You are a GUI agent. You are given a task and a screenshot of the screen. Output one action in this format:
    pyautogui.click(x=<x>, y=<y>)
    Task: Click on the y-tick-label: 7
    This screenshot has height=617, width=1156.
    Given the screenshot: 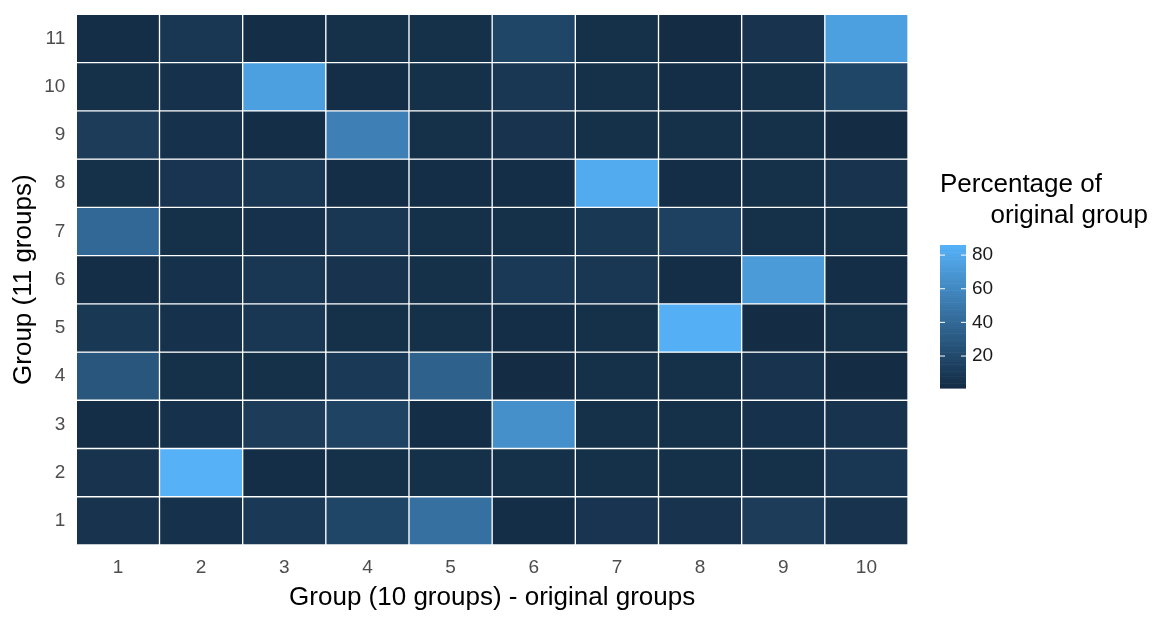 What is the action you would take?
    pyautogui.click(x=60, y=230)
    